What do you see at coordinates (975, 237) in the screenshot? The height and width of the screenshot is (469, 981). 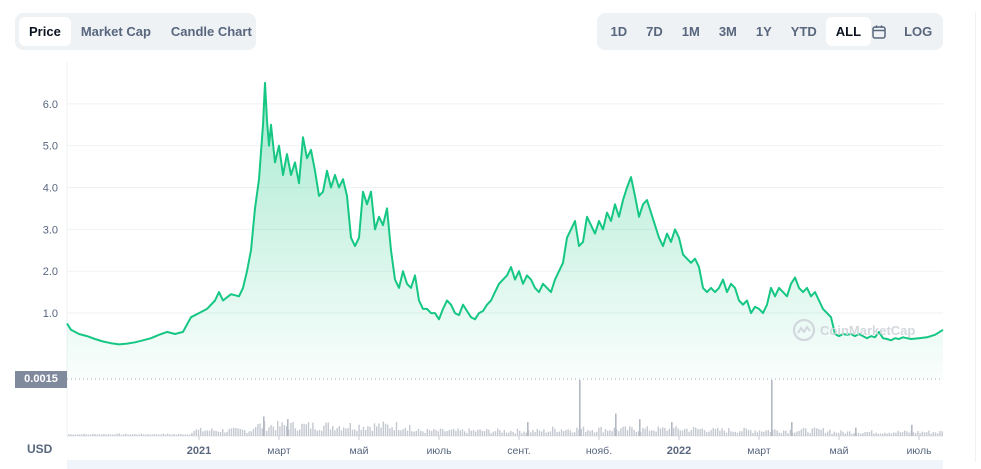 I see `panel-divider` at bounding box center [975, 237].